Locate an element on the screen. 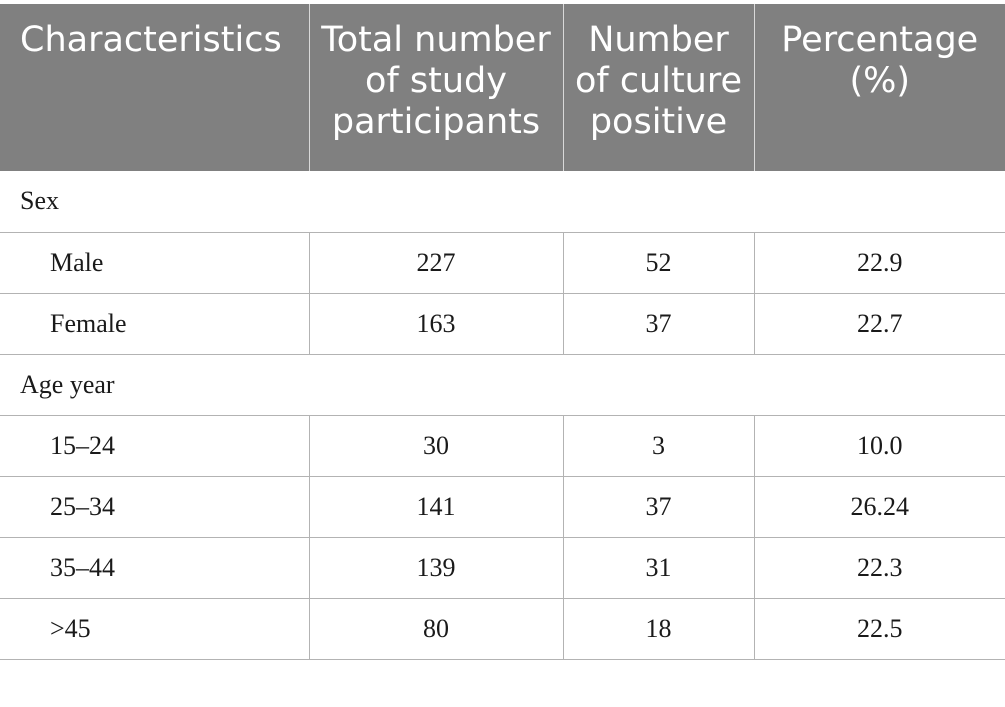  total-cell: 80 is located at coordinates (436, 629).